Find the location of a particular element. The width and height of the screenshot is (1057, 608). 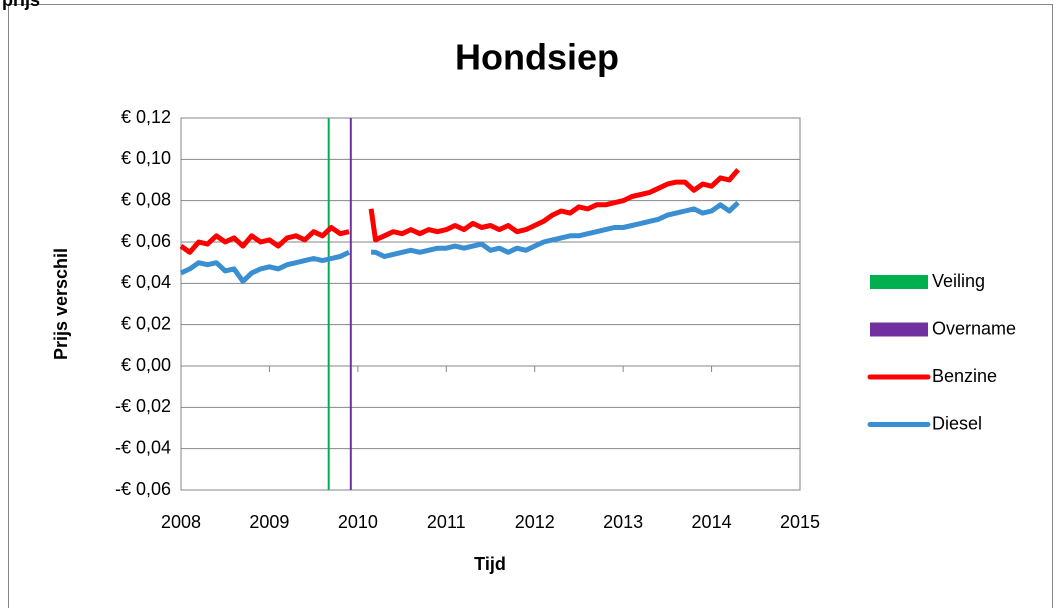

y-tick-label: € 0,00 is located at coordinates (146, 365).